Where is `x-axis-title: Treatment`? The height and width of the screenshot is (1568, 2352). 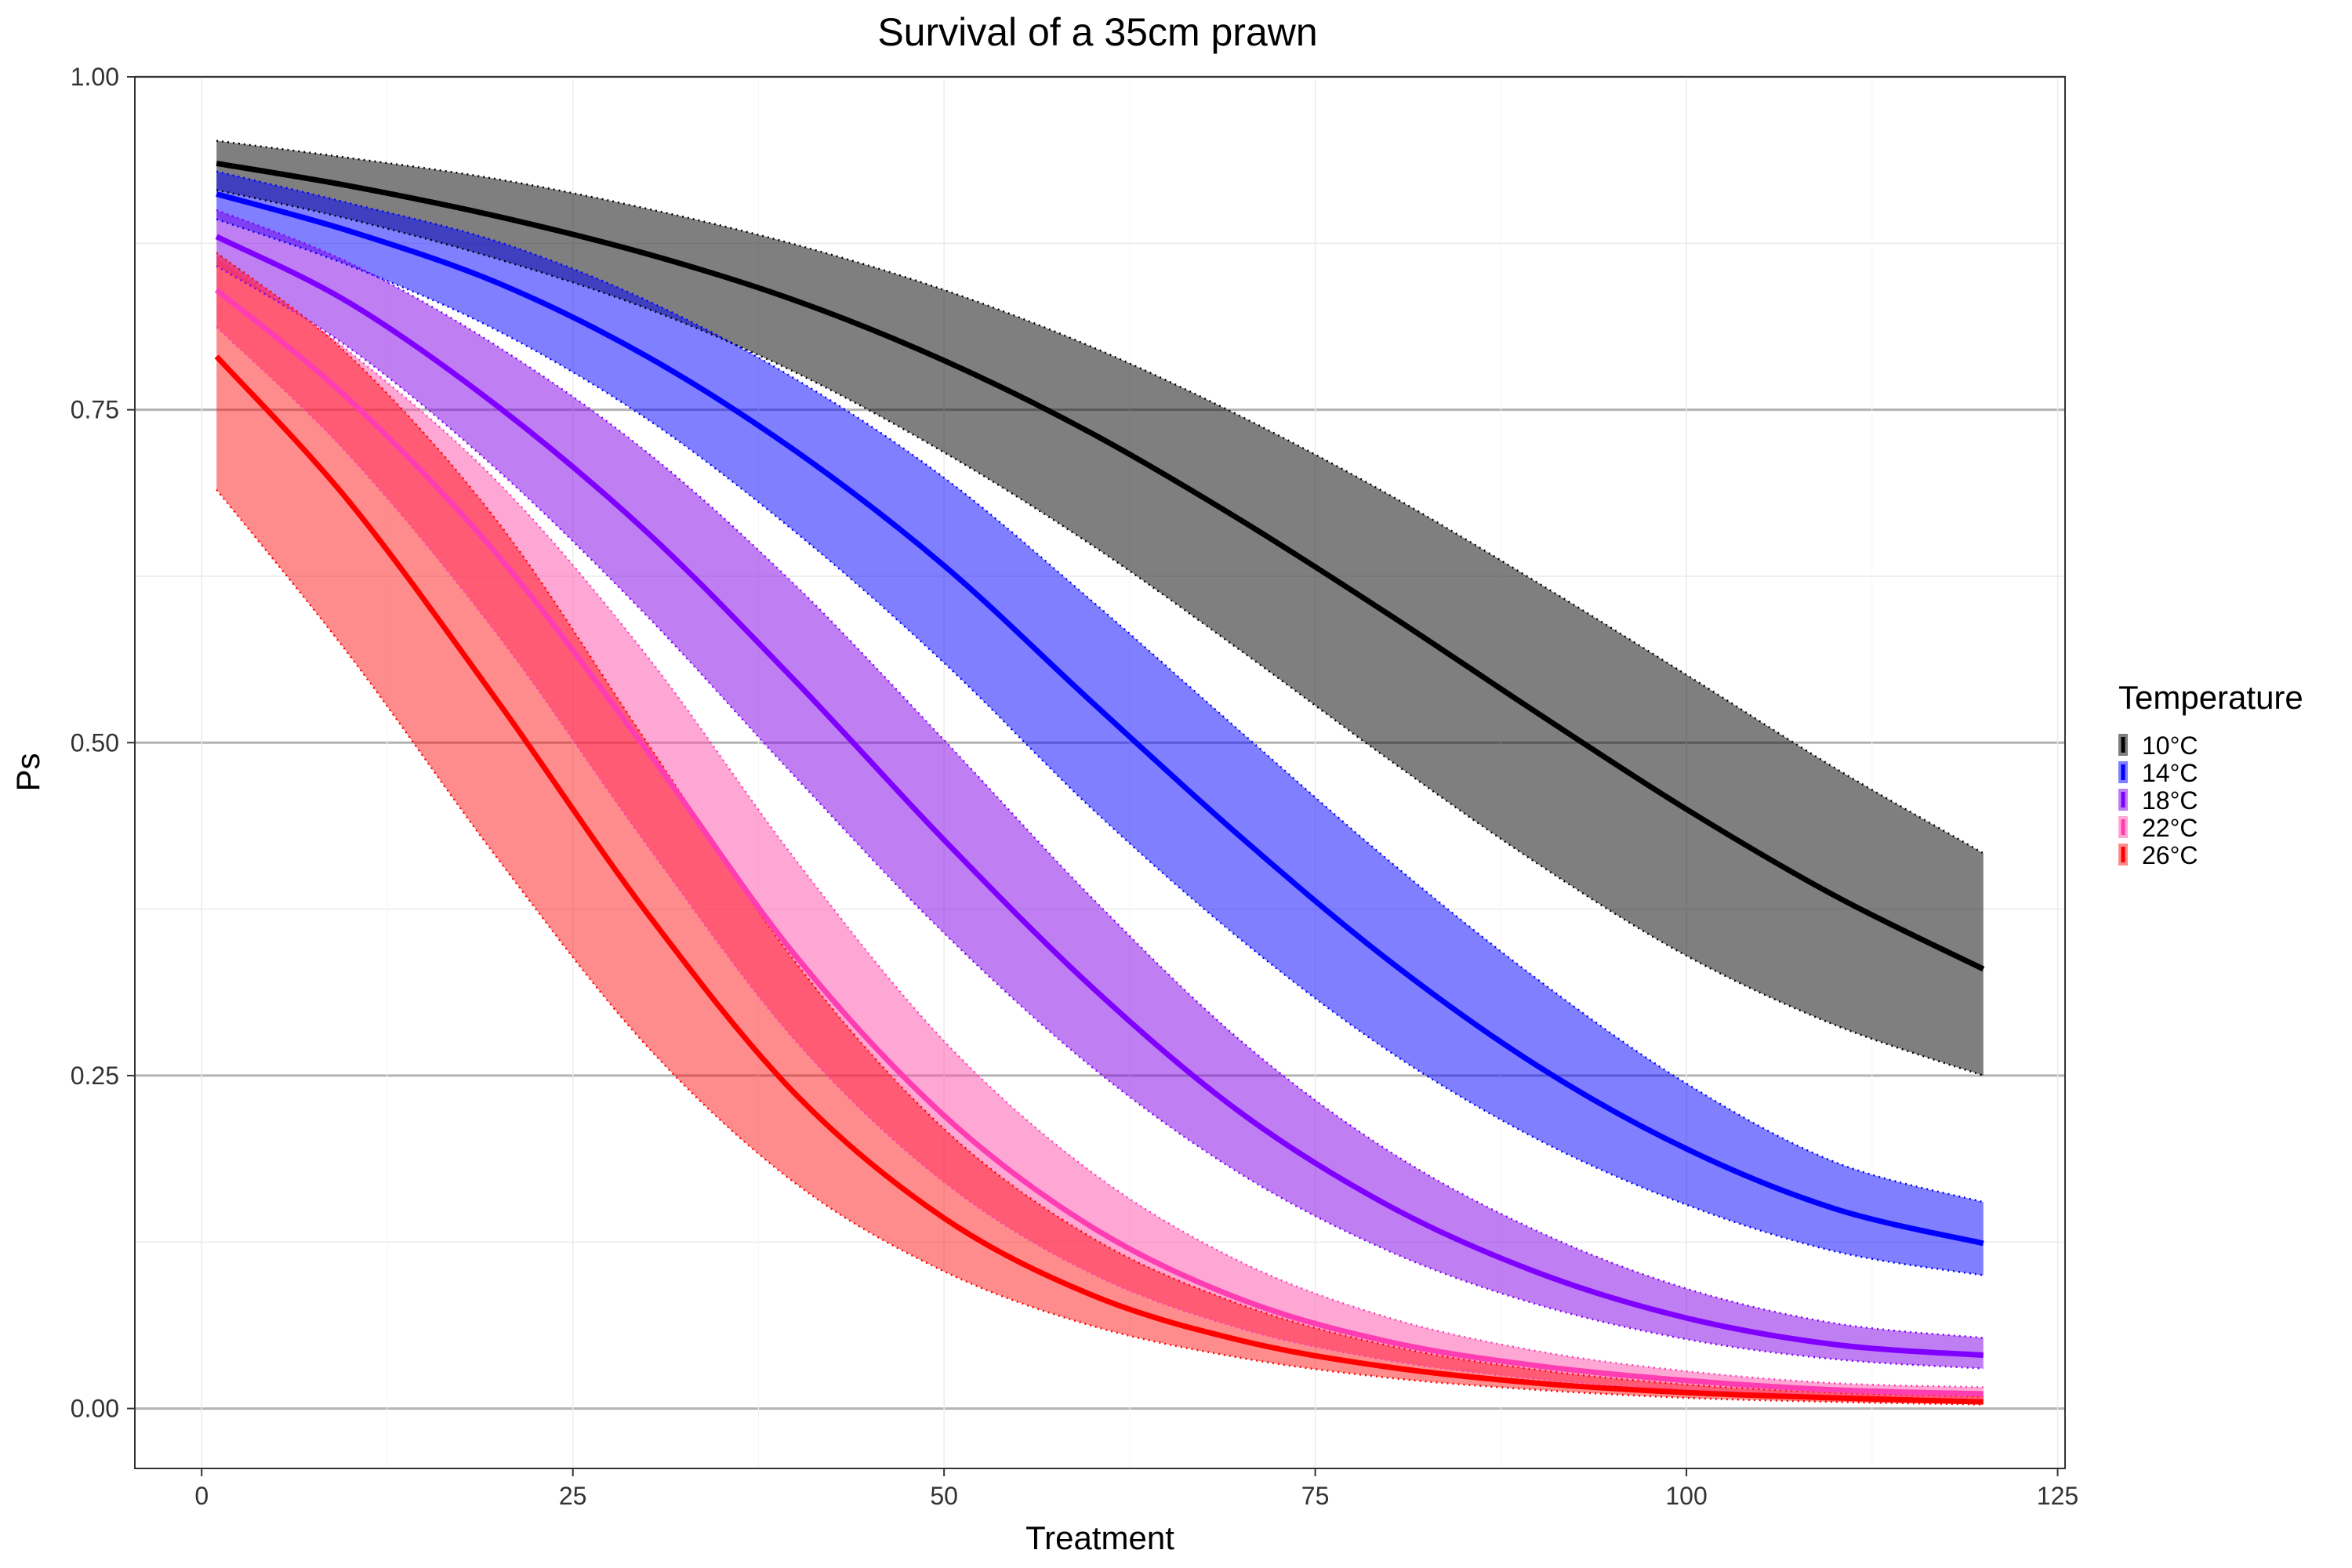 x-axis-title: Treatment is located at coordinates (1099, 1537).